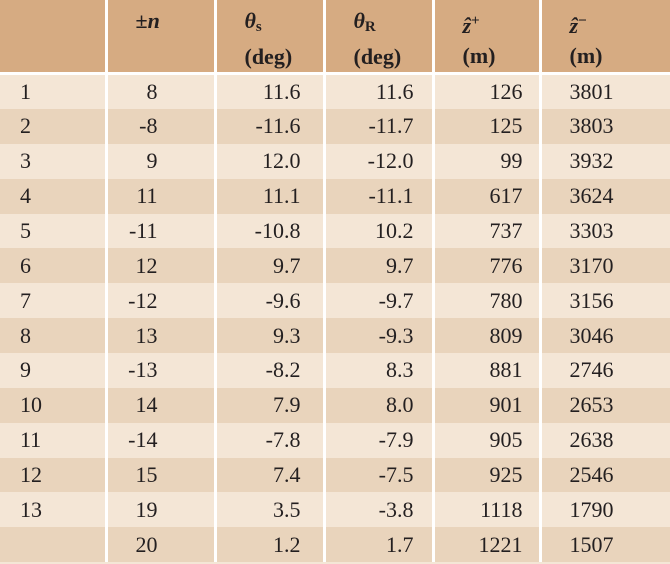 This screenshot has width=670, height=564. I want to click on table-header: ±n θs (deg) θR (deg) ẑ+ (m) ẑ− (m), so click(335, 37).